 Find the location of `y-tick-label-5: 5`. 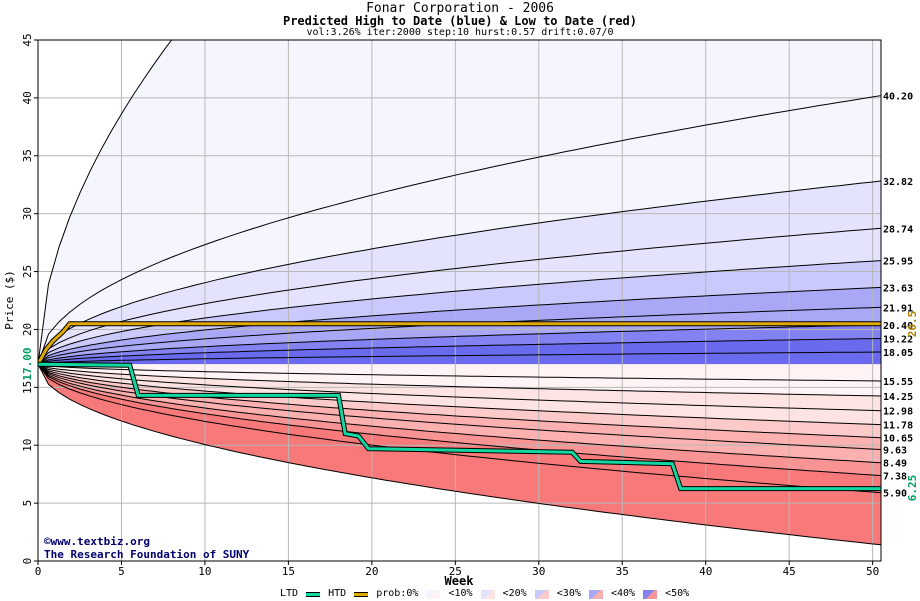

y-tick-label-5: 5 is located at coordinates (27, 503).